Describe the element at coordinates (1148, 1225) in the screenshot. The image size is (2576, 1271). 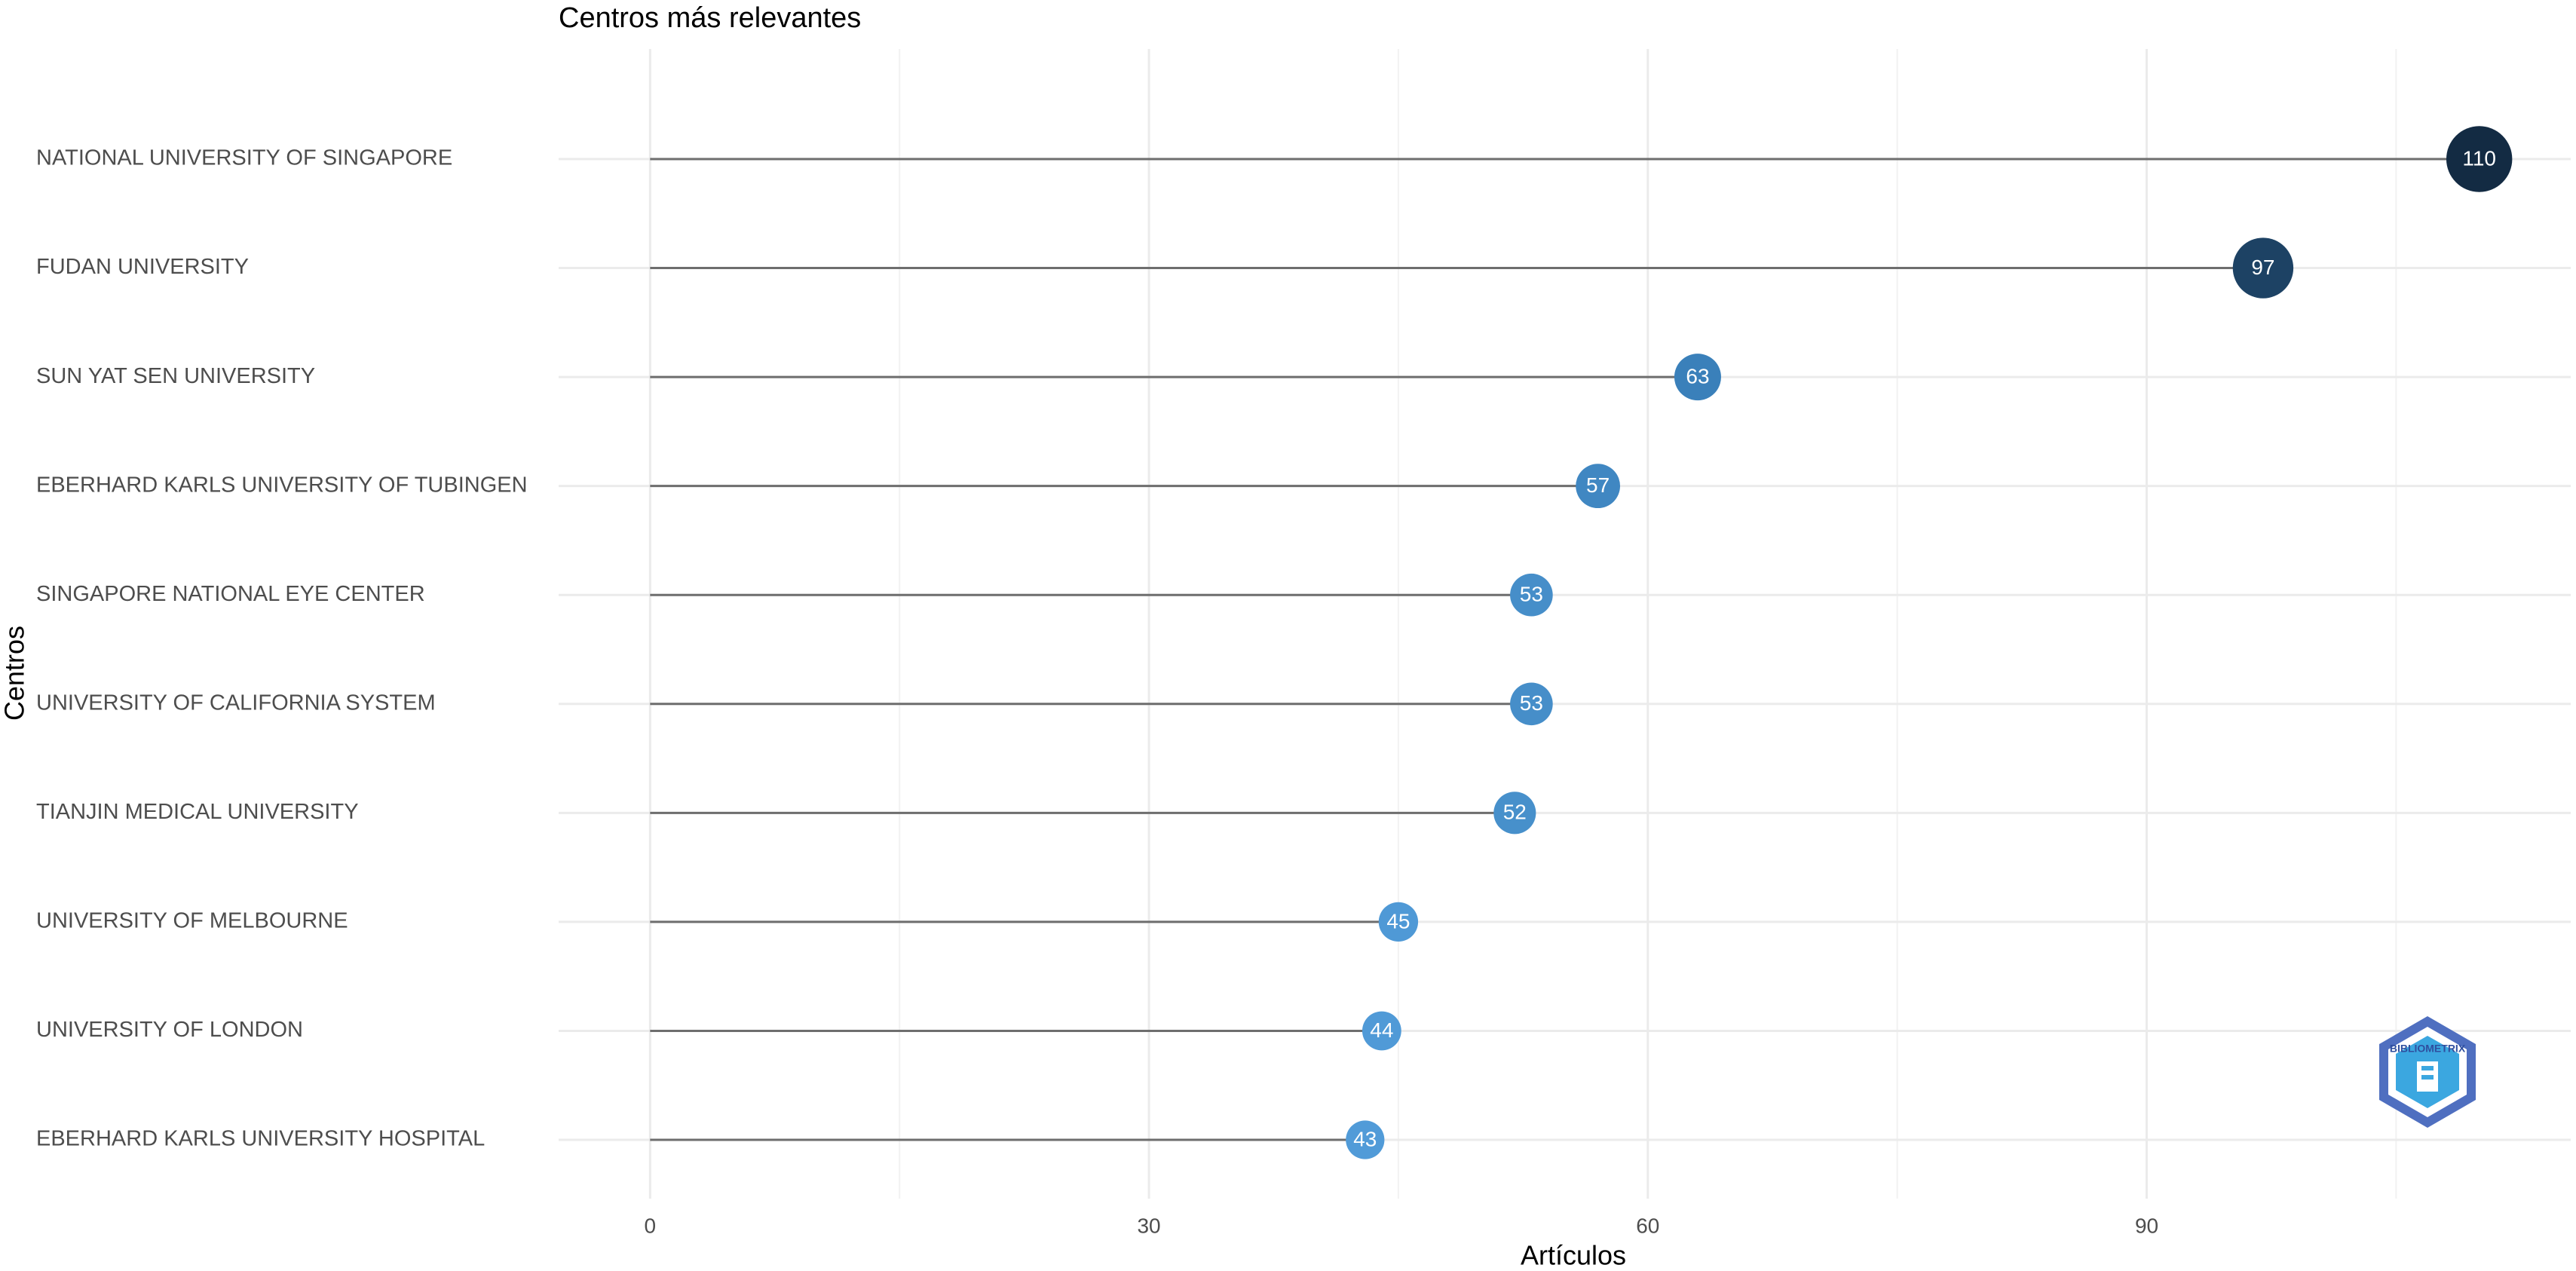
I see `x-tick-label: 30` at that location.